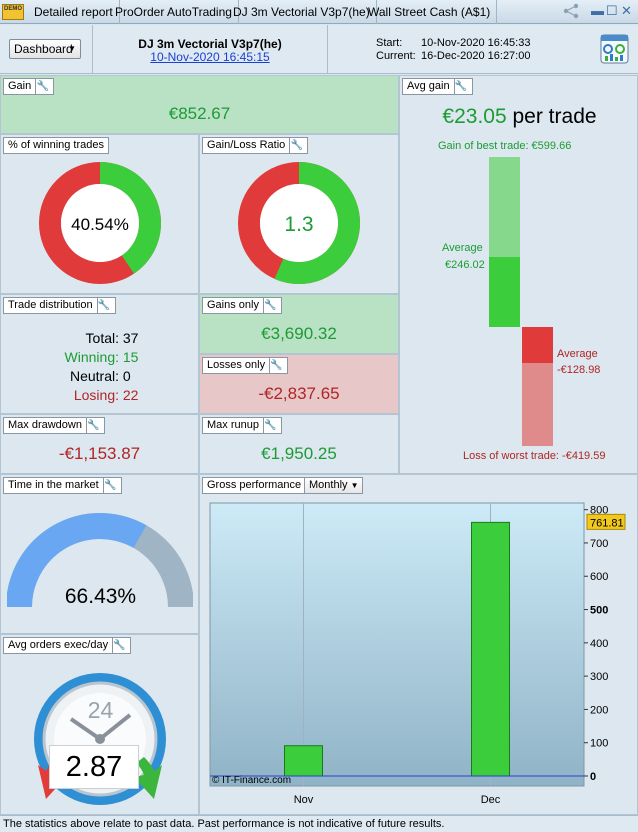 The height and width of the screenshot is (832, 638). I want to click on gain-loss-ratio-value: 1.3, so click(299, 224).